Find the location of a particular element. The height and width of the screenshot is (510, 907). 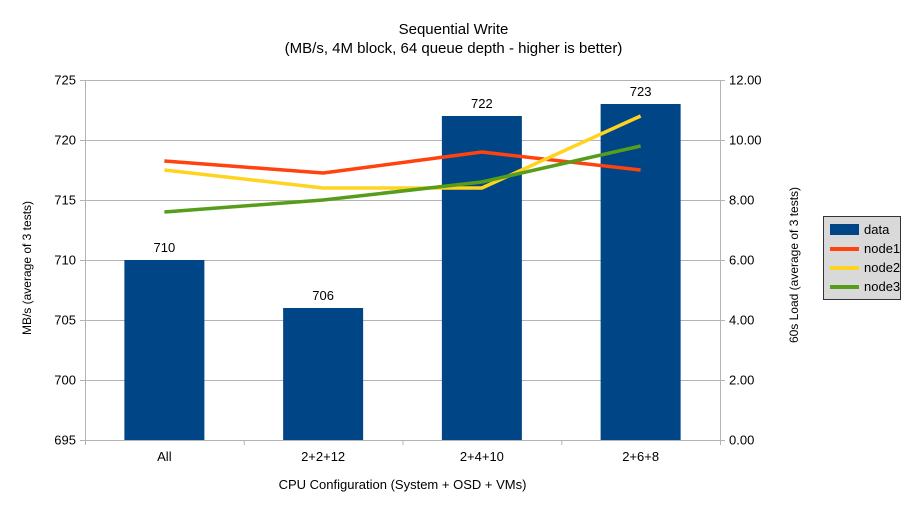

x-axis-category-label: 2+2+12 is located at coordinates (323, 456).